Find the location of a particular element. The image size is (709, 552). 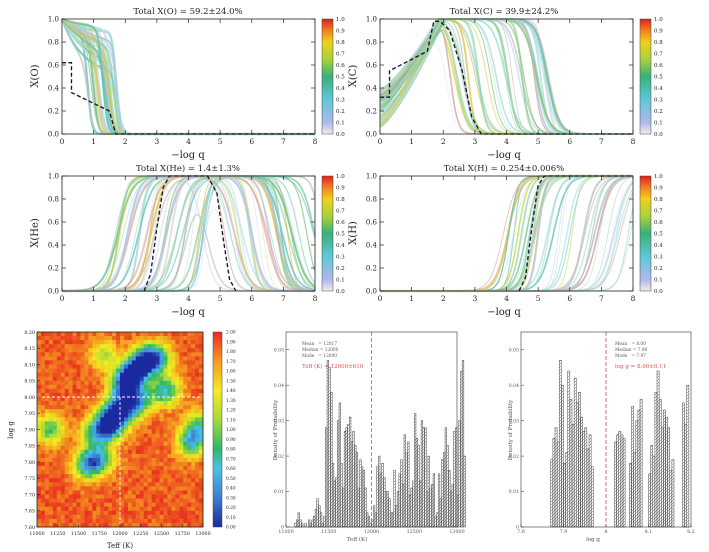

colorbar-tick-label: 1.60 is located at coordinates (231, 372).